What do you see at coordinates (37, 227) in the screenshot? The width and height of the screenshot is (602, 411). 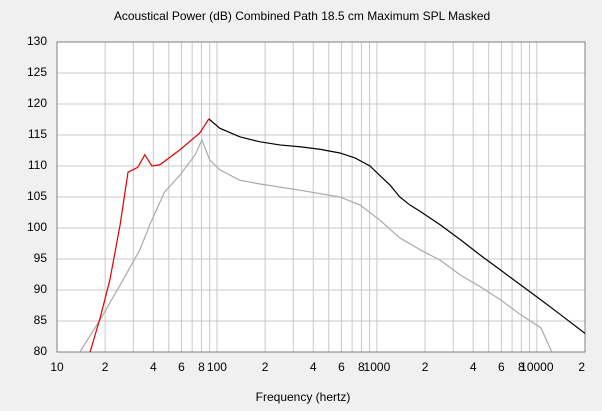 I see `y-tick-label: 100` at bounding box center [37, 227].